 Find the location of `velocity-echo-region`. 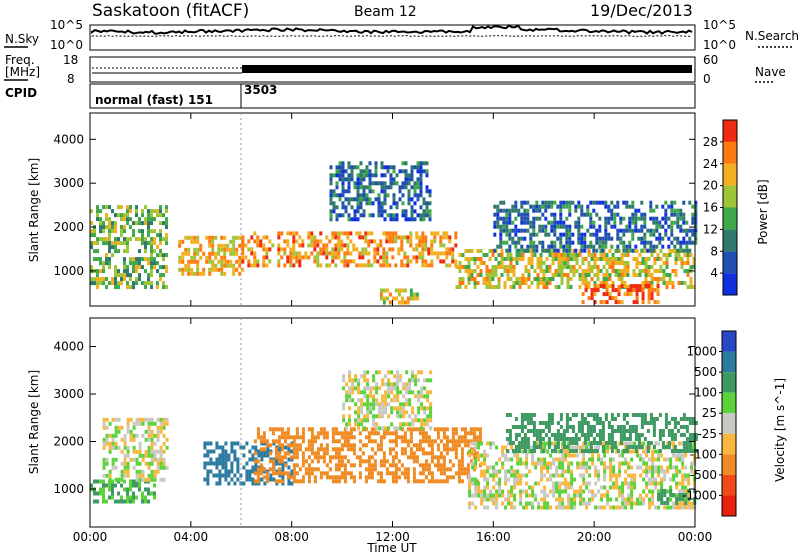

velocity-echo-region is located at coordinates (135, 449).